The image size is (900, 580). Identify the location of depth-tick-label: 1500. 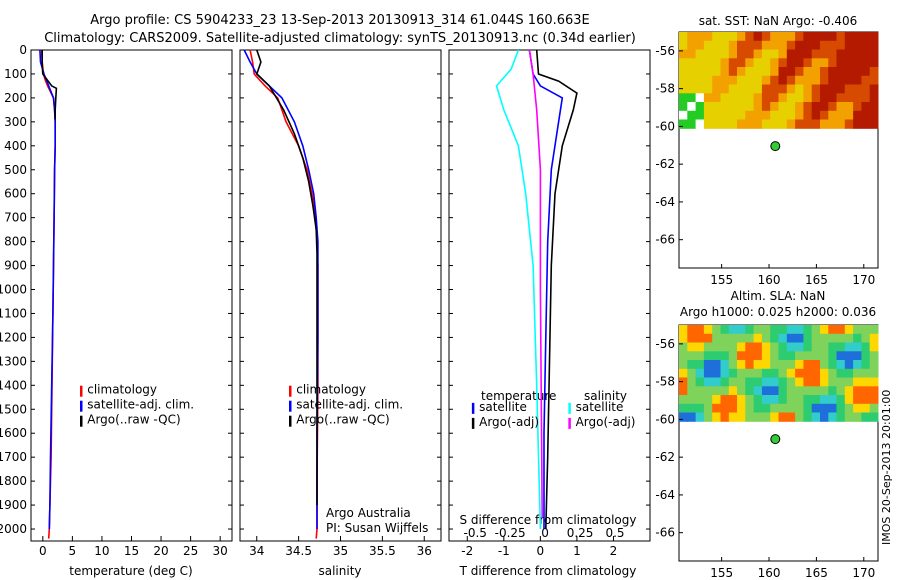
(13, 409).